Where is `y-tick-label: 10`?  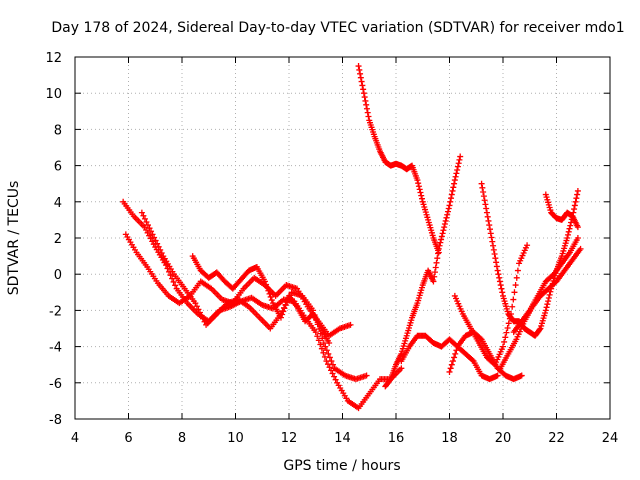
y-tick-label: 10 is located at coordinates (53, 94).